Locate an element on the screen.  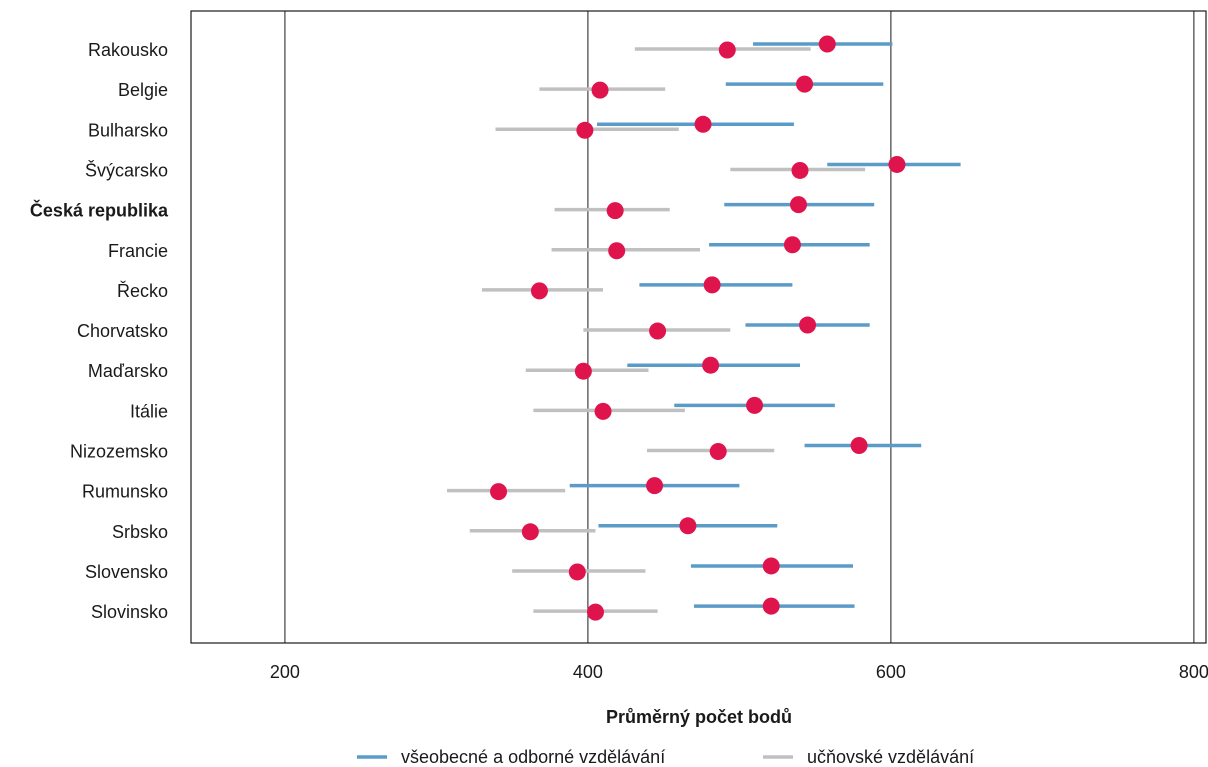
category-label: Řecko is located at coordinates (142, 291).